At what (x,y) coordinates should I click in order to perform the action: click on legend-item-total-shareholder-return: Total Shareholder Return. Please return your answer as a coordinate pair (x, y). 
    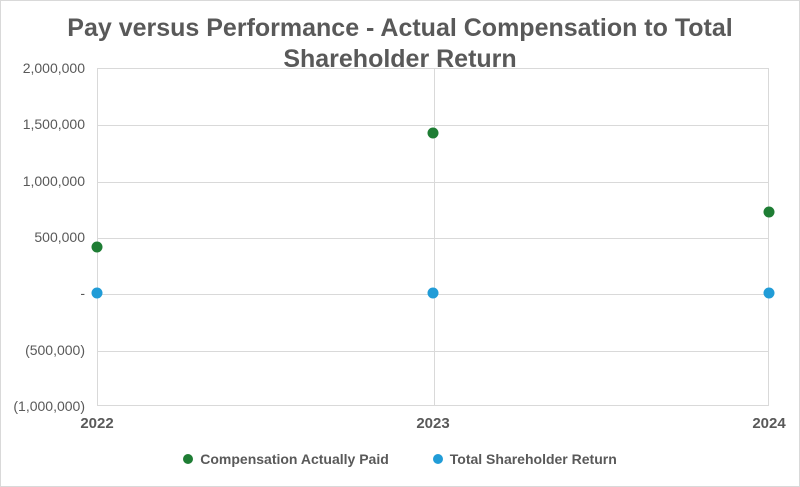
    Looking at the image, I should click on (524, 459).